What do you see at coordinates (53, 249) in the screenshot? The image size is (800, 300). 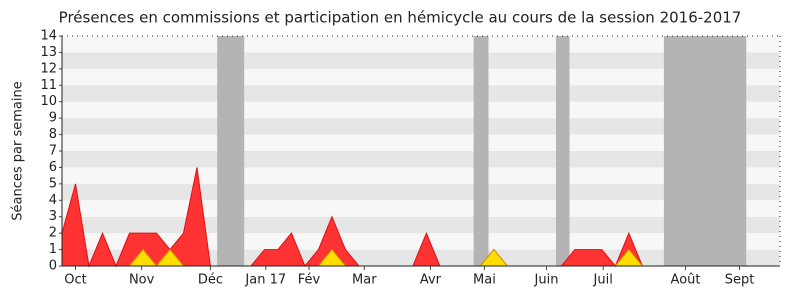 I see `y-tick-label: 1` at bounding box center [53, 249].